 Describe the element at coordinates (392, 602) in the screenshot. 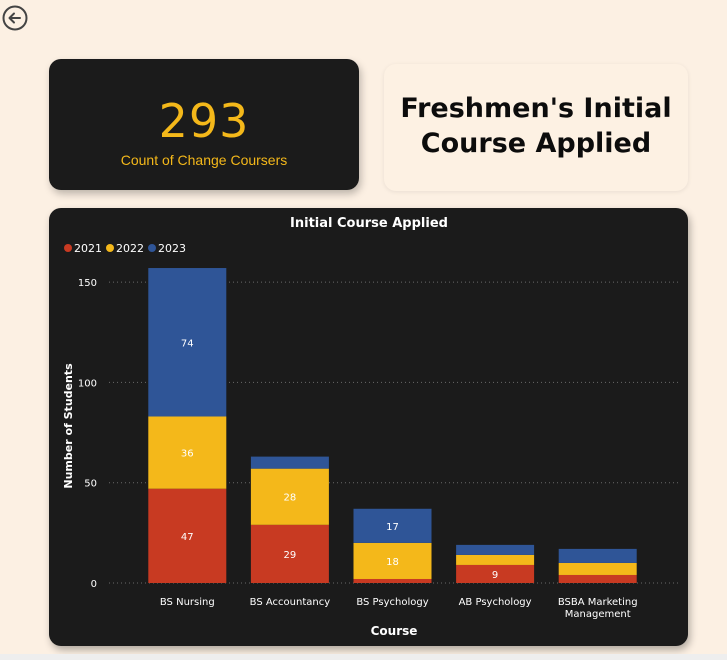

I see `x-tick-label: BS Psychology` at that location.